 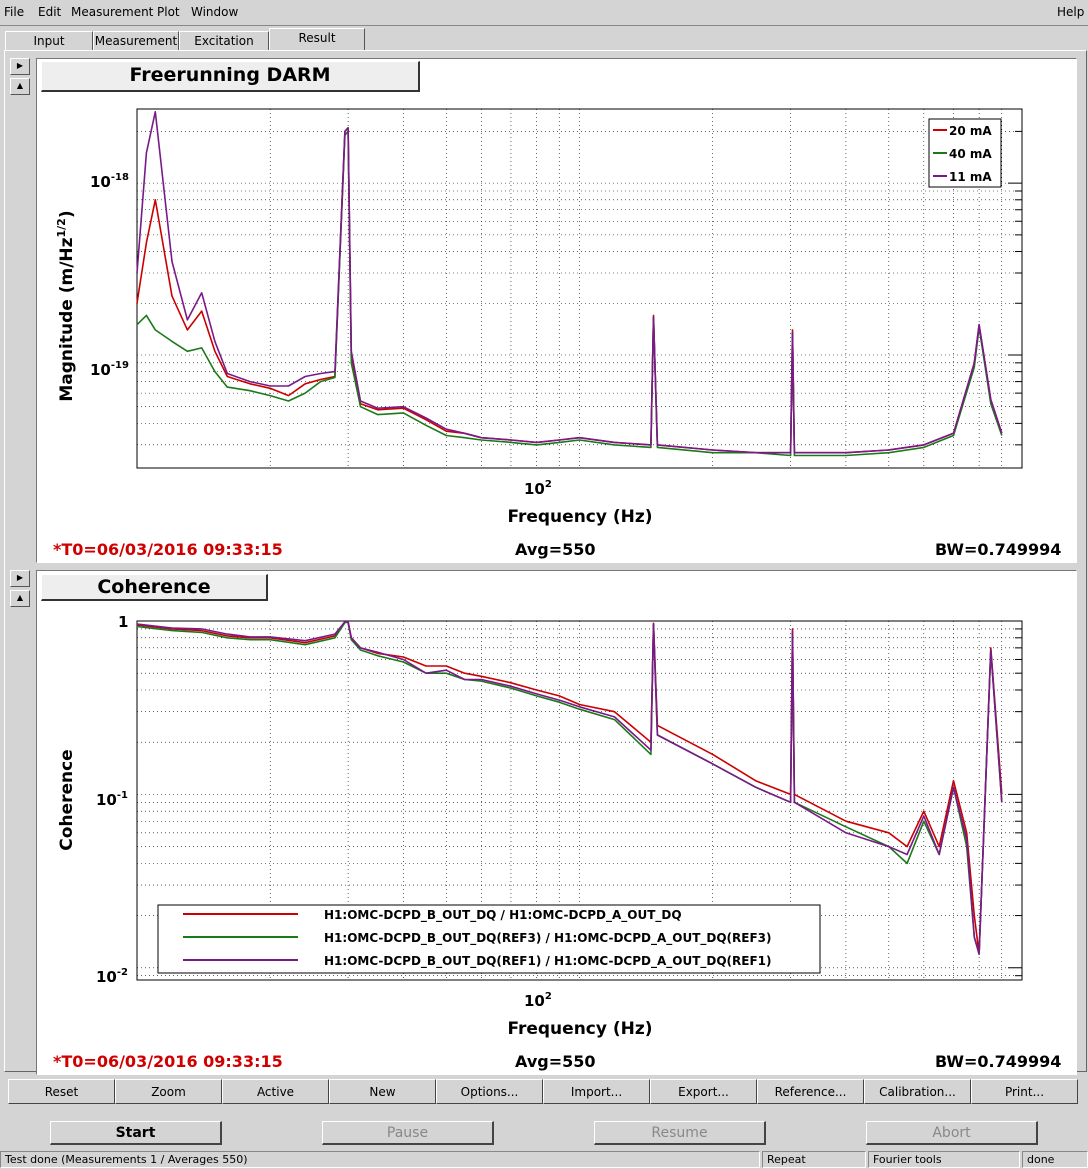 What do you see at coordinates (408, 1133) in the screenshot?
I see `pause-button: Pause` at bounding box center [408, 1133].